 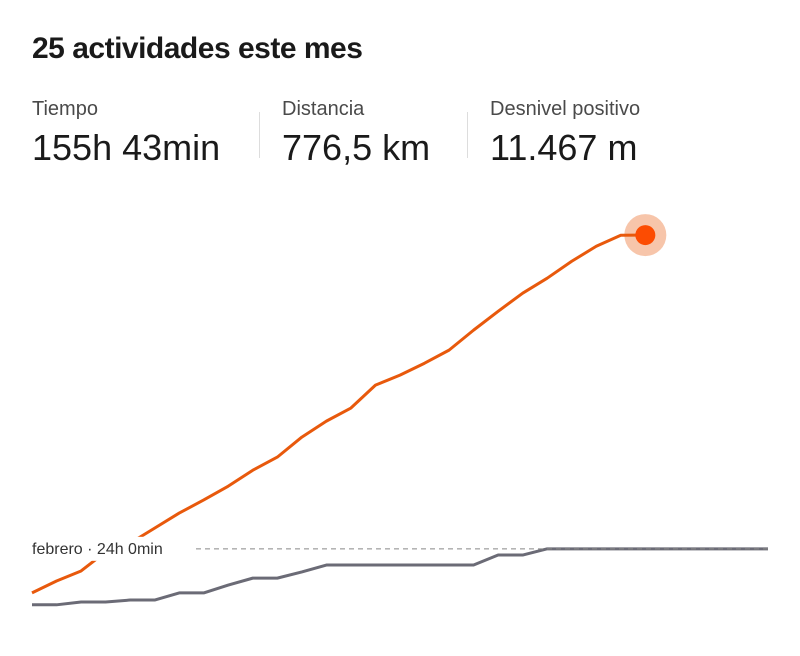 I want to click on stat: Desnivel positivo 11.467 m, so click(x=565, y=133).